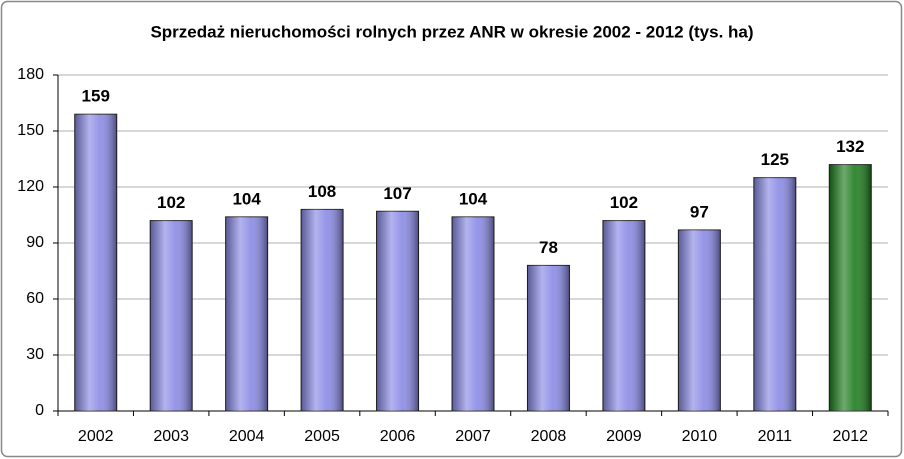  What do you see at coordinates (850, 436) in the screenshot?
I see `x-tick-label: 2012` at bounding box center [850, 436].